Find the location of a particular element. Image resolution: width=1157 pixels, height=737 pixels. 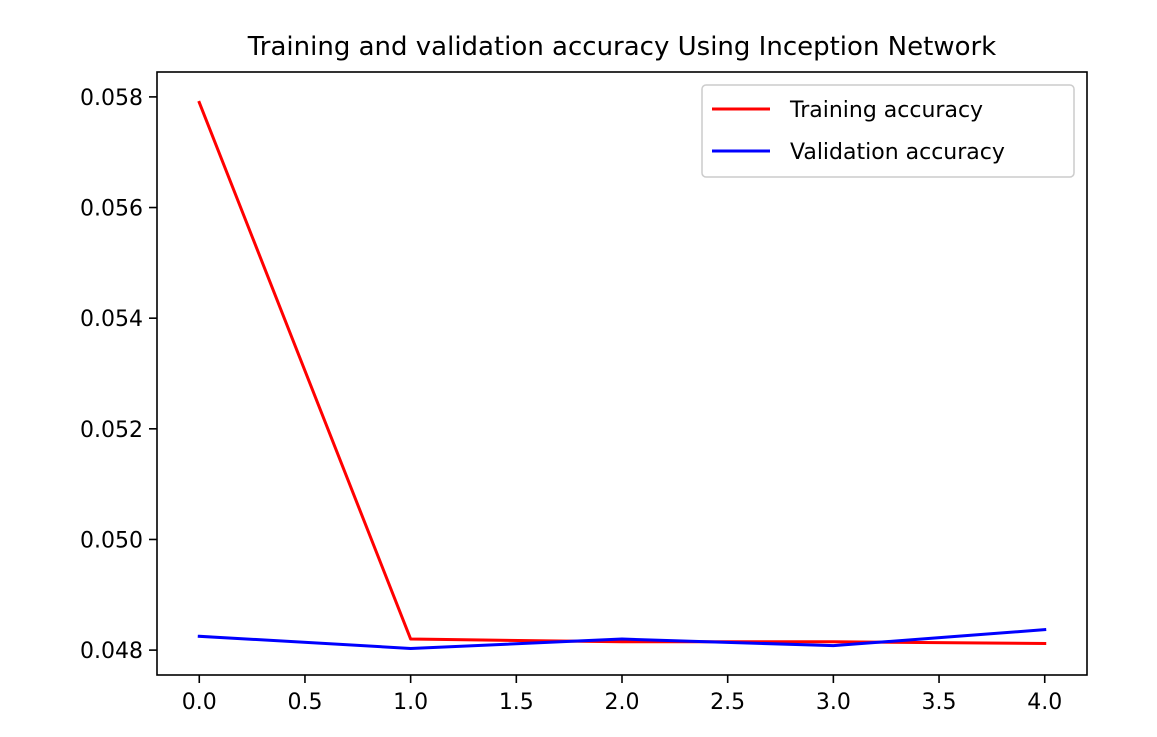

y-tick-label: 0.054 is located at coordinates (111, 319).